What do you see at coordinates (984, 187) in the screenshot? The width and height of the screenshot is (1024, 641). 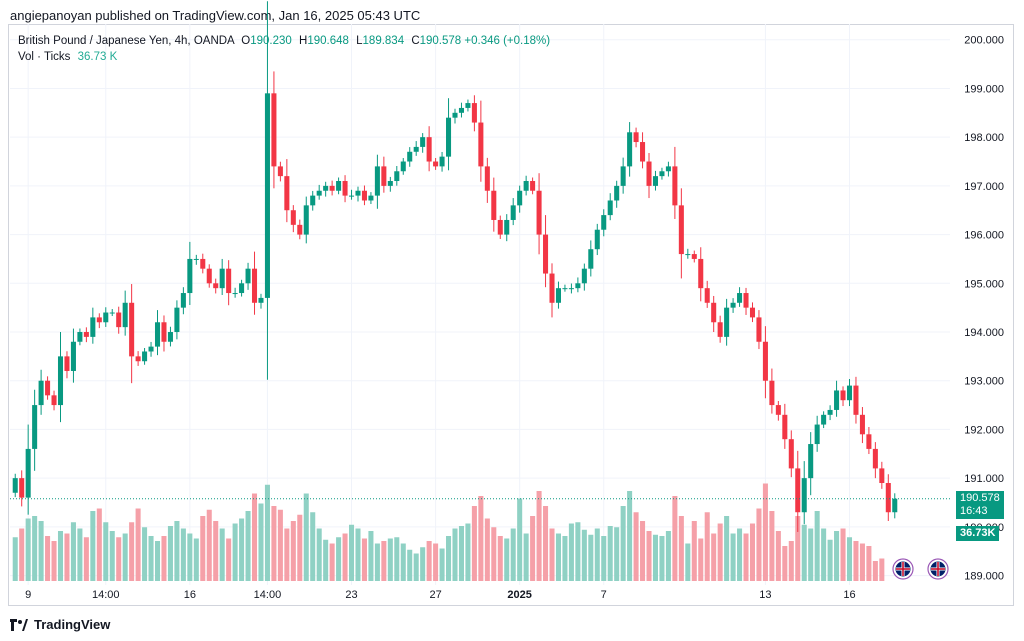 I see `price-tick-label: 197.000` at bounding box center [984, 187].